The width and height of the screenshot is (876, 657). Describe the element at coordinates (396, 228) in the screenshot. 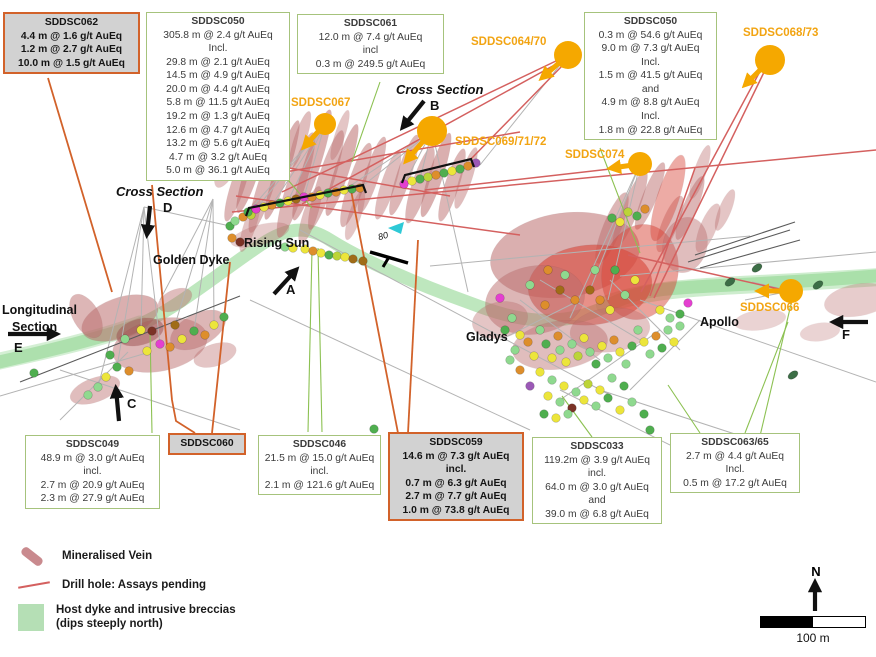

I see `cyan-marker` at that location.